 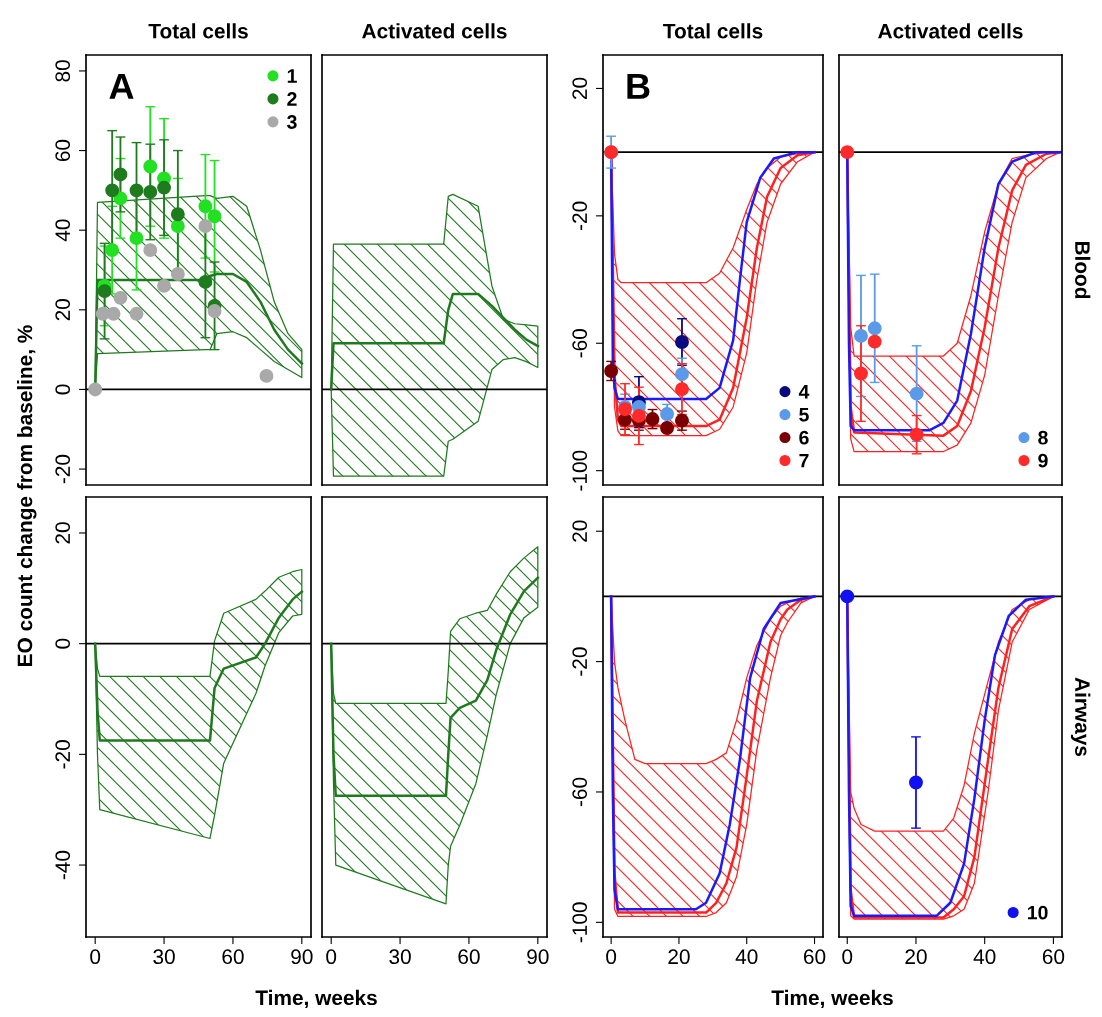 What do you see at coordinates (638, 86) in the screenshot?
I see `annotation: B` at bounding box center [638, 86].